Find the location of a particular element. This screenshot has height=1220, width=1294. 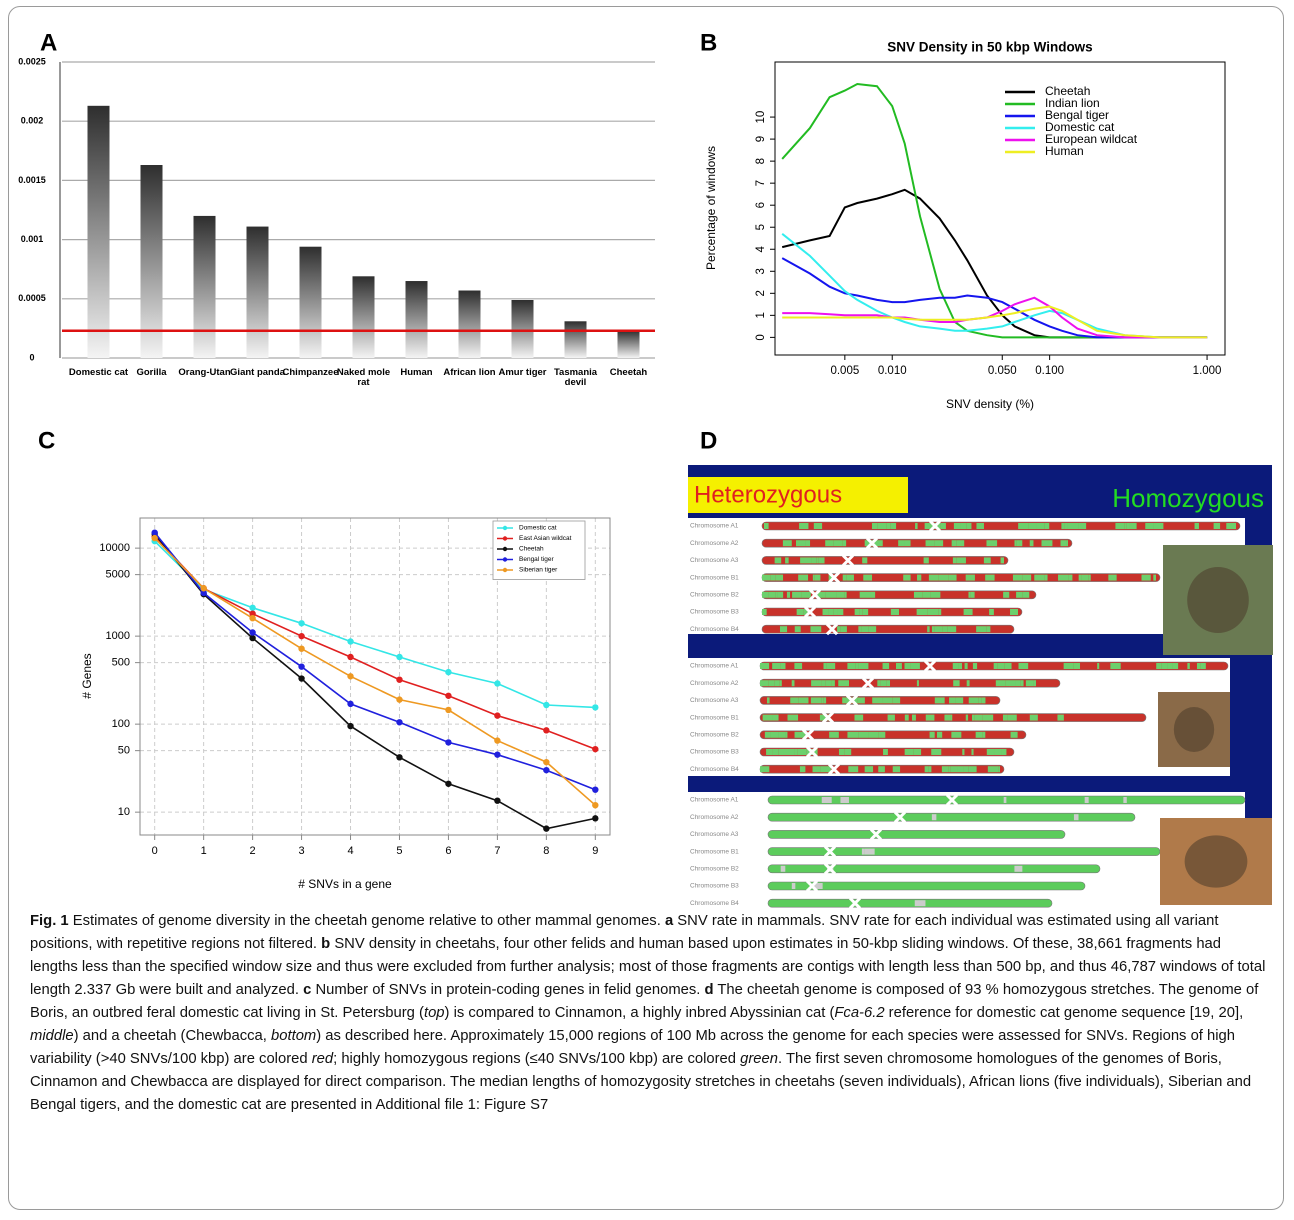

chromosome-label: Chromosome A2 is located at coordinates (714, 683).